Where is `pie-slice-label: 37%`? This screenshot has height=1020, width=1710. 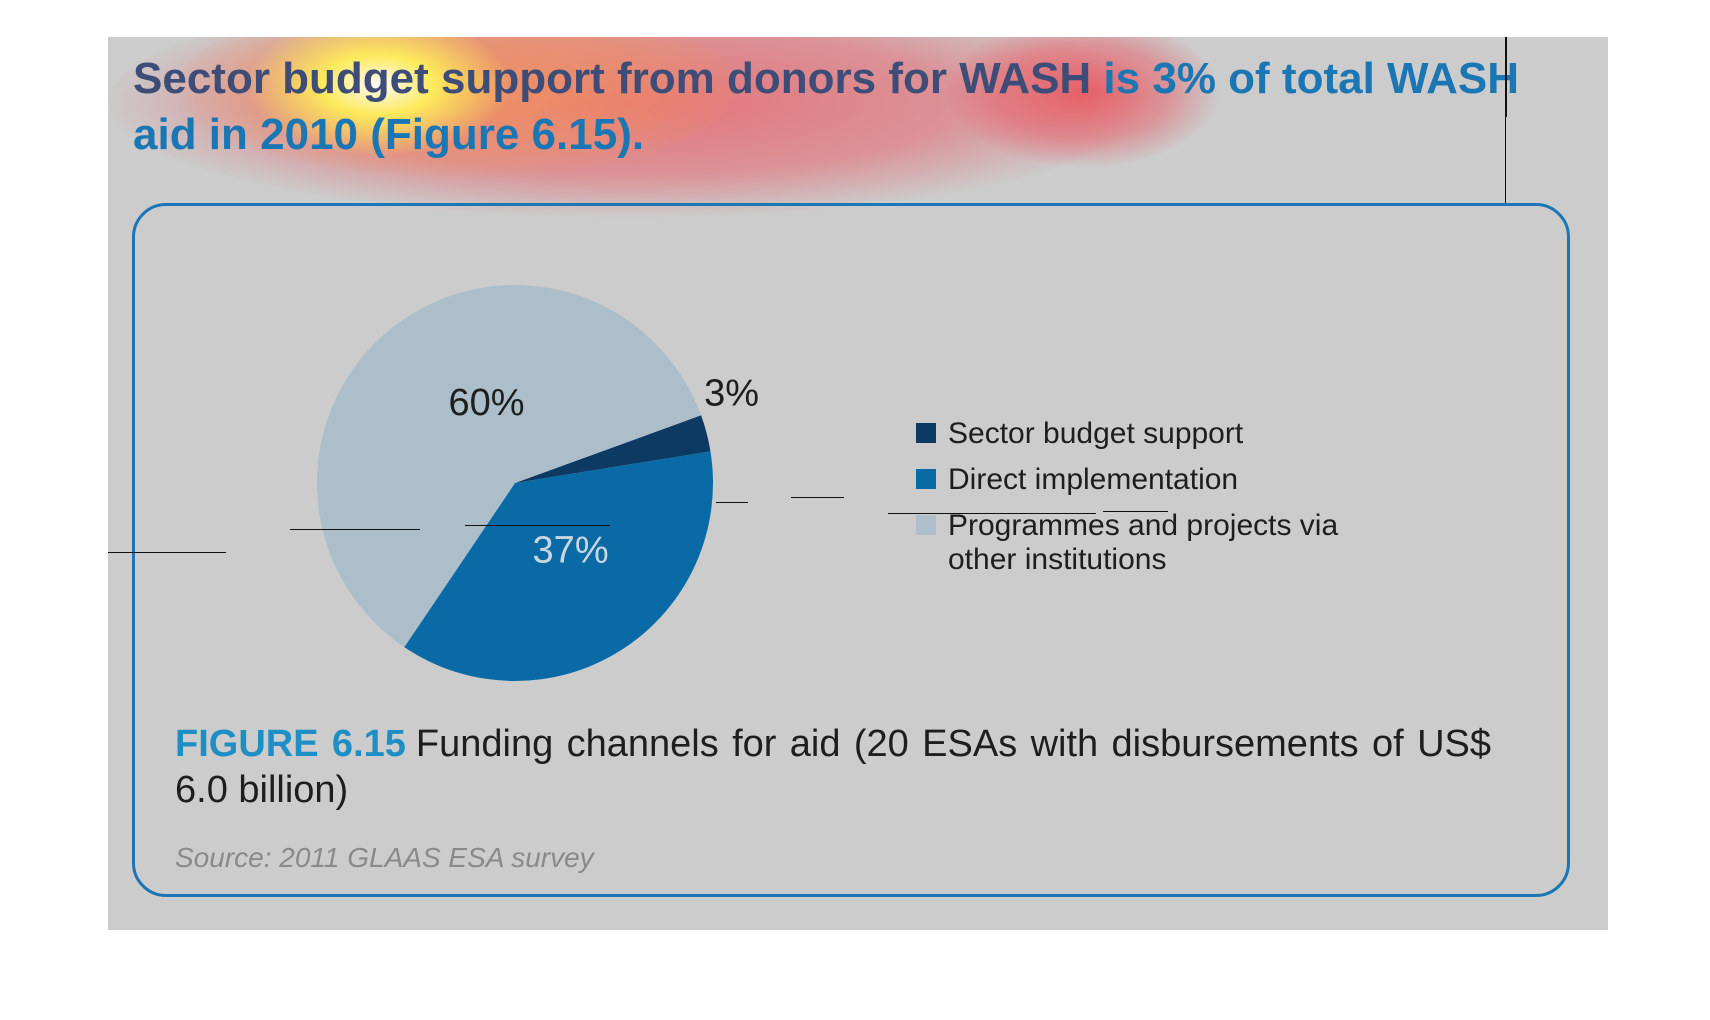
pie-slice-label: 37% is located at coordinates (571, 551).